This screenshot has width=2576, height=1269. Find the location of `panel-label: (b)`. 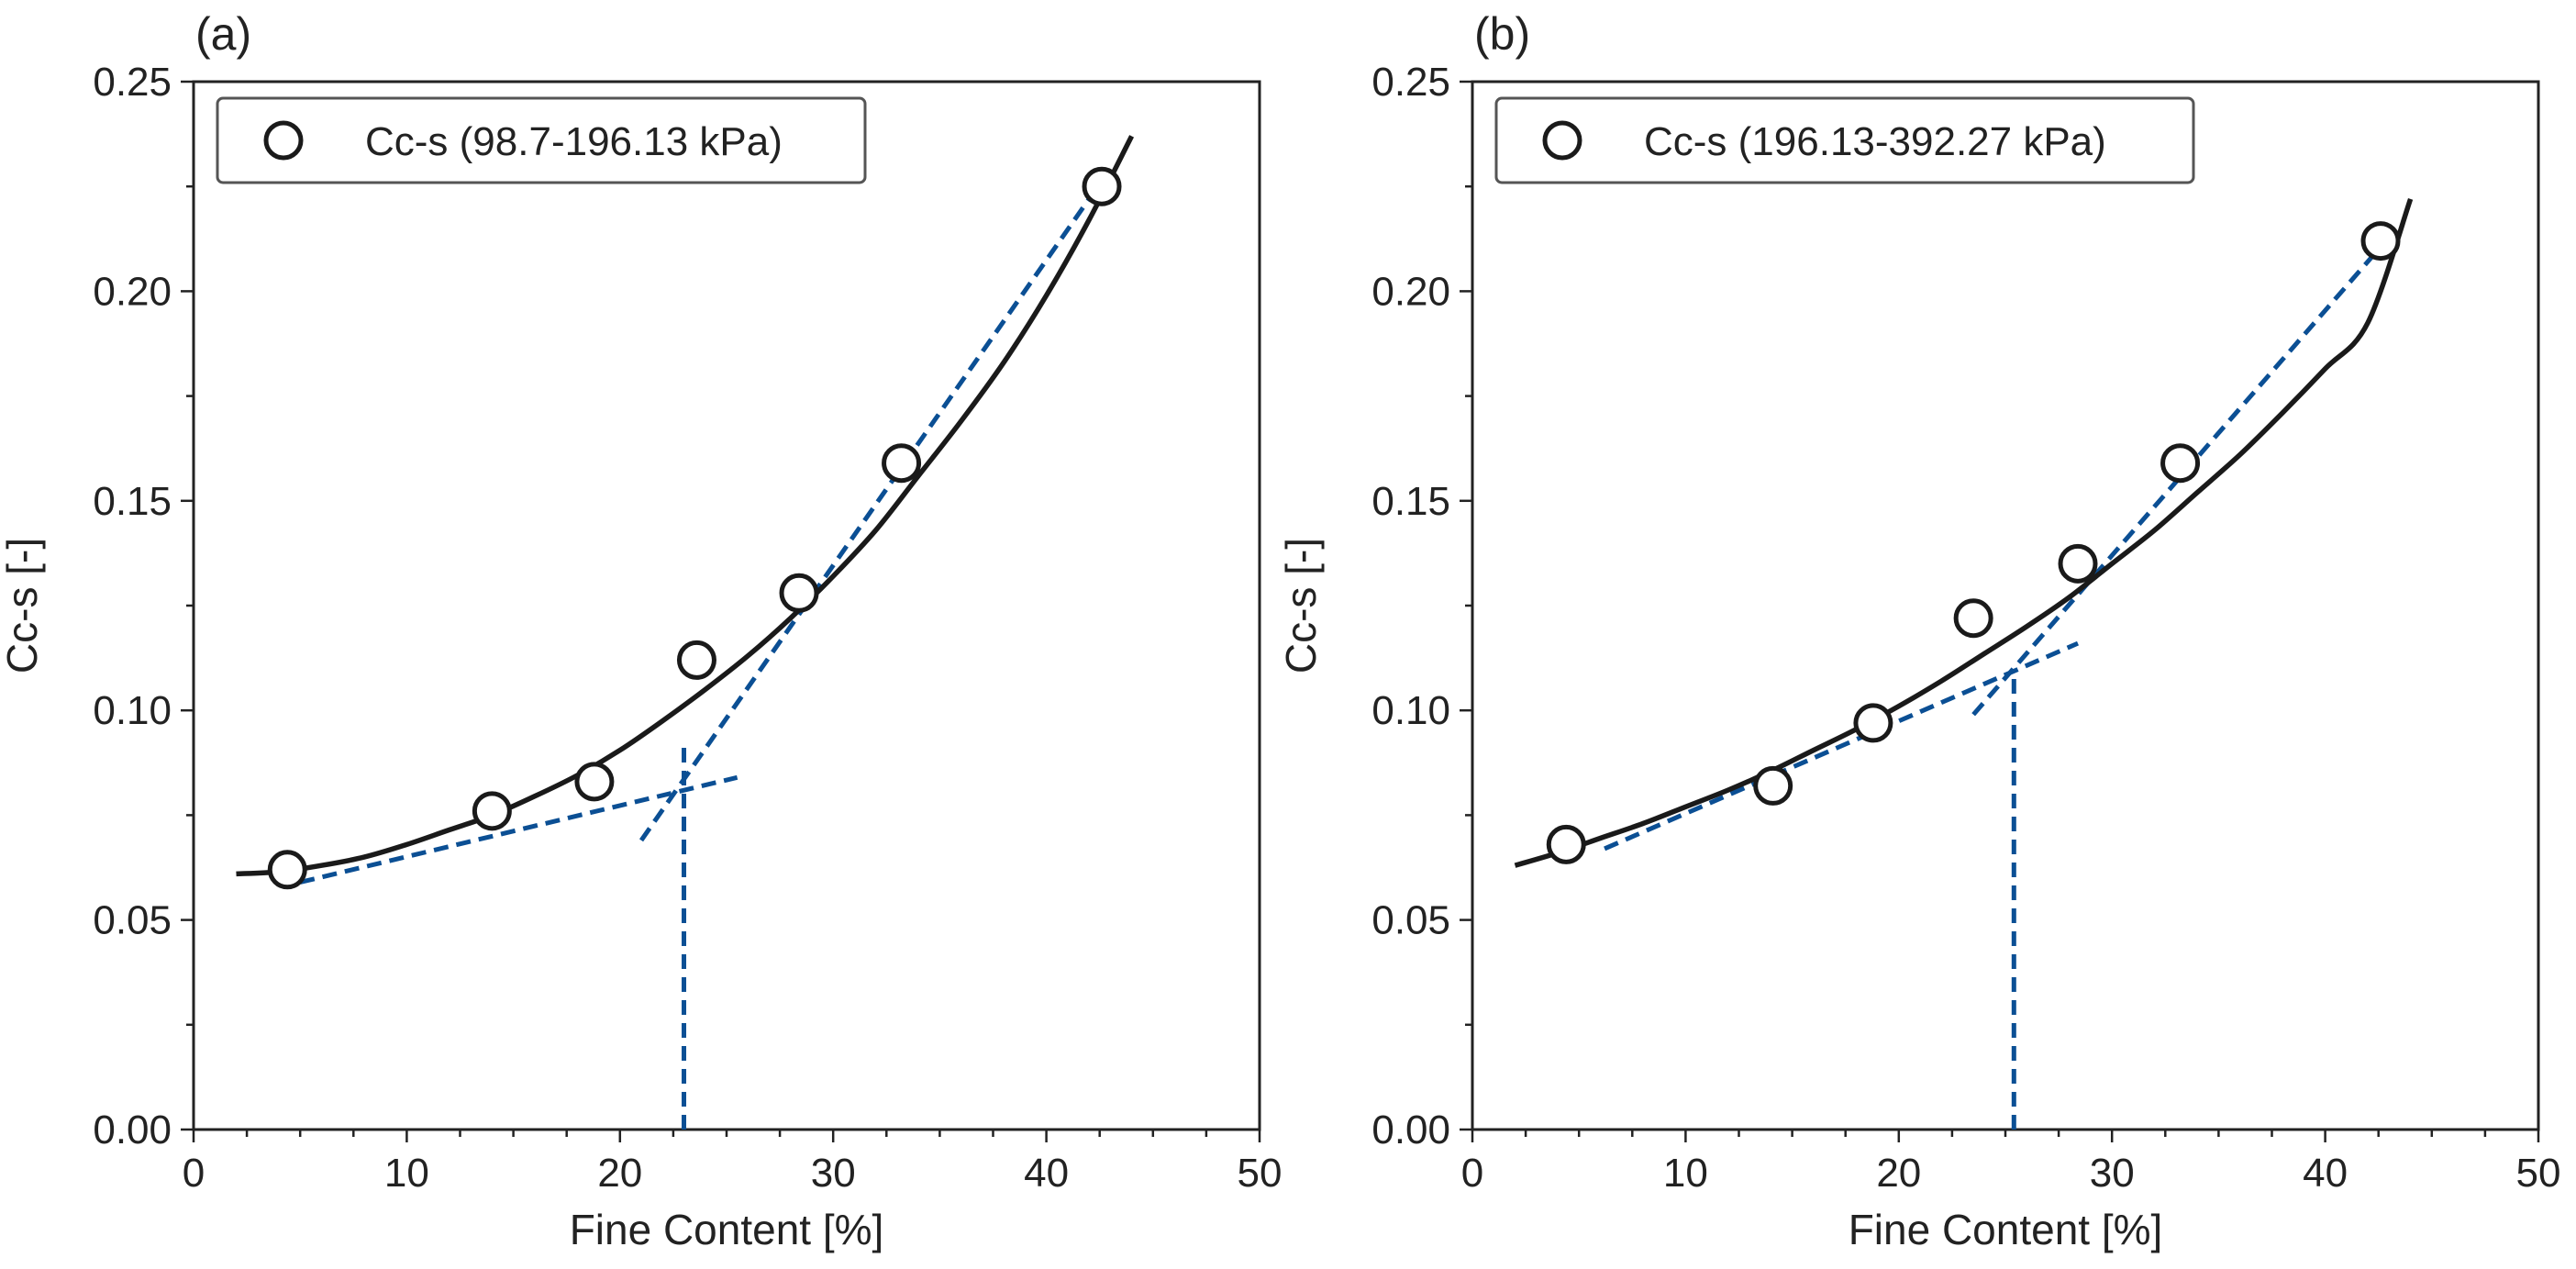

panel-label: (b) is located at coordinates (1502, 34).